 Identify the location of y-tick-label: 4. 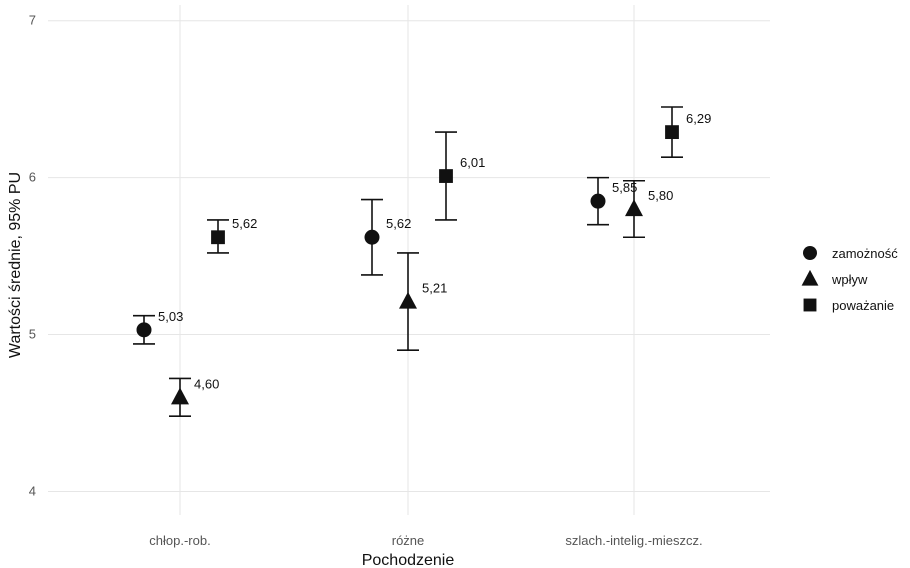
(32, 490).